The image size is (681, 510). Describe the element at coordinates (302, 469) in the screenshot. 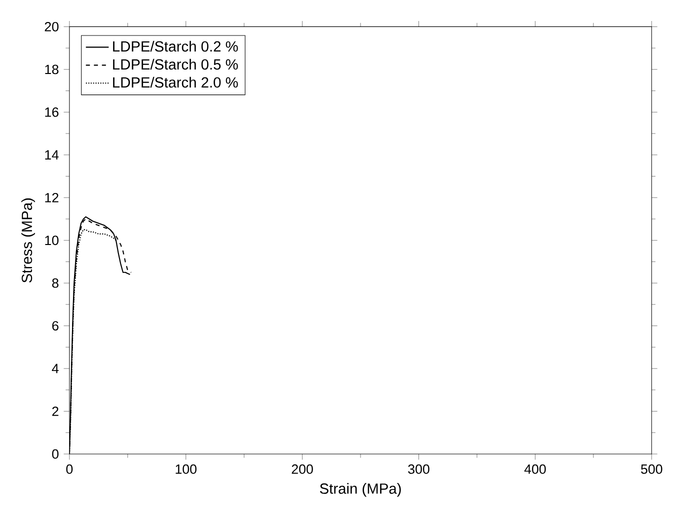

I see `x-tick-label: 200` at that location.